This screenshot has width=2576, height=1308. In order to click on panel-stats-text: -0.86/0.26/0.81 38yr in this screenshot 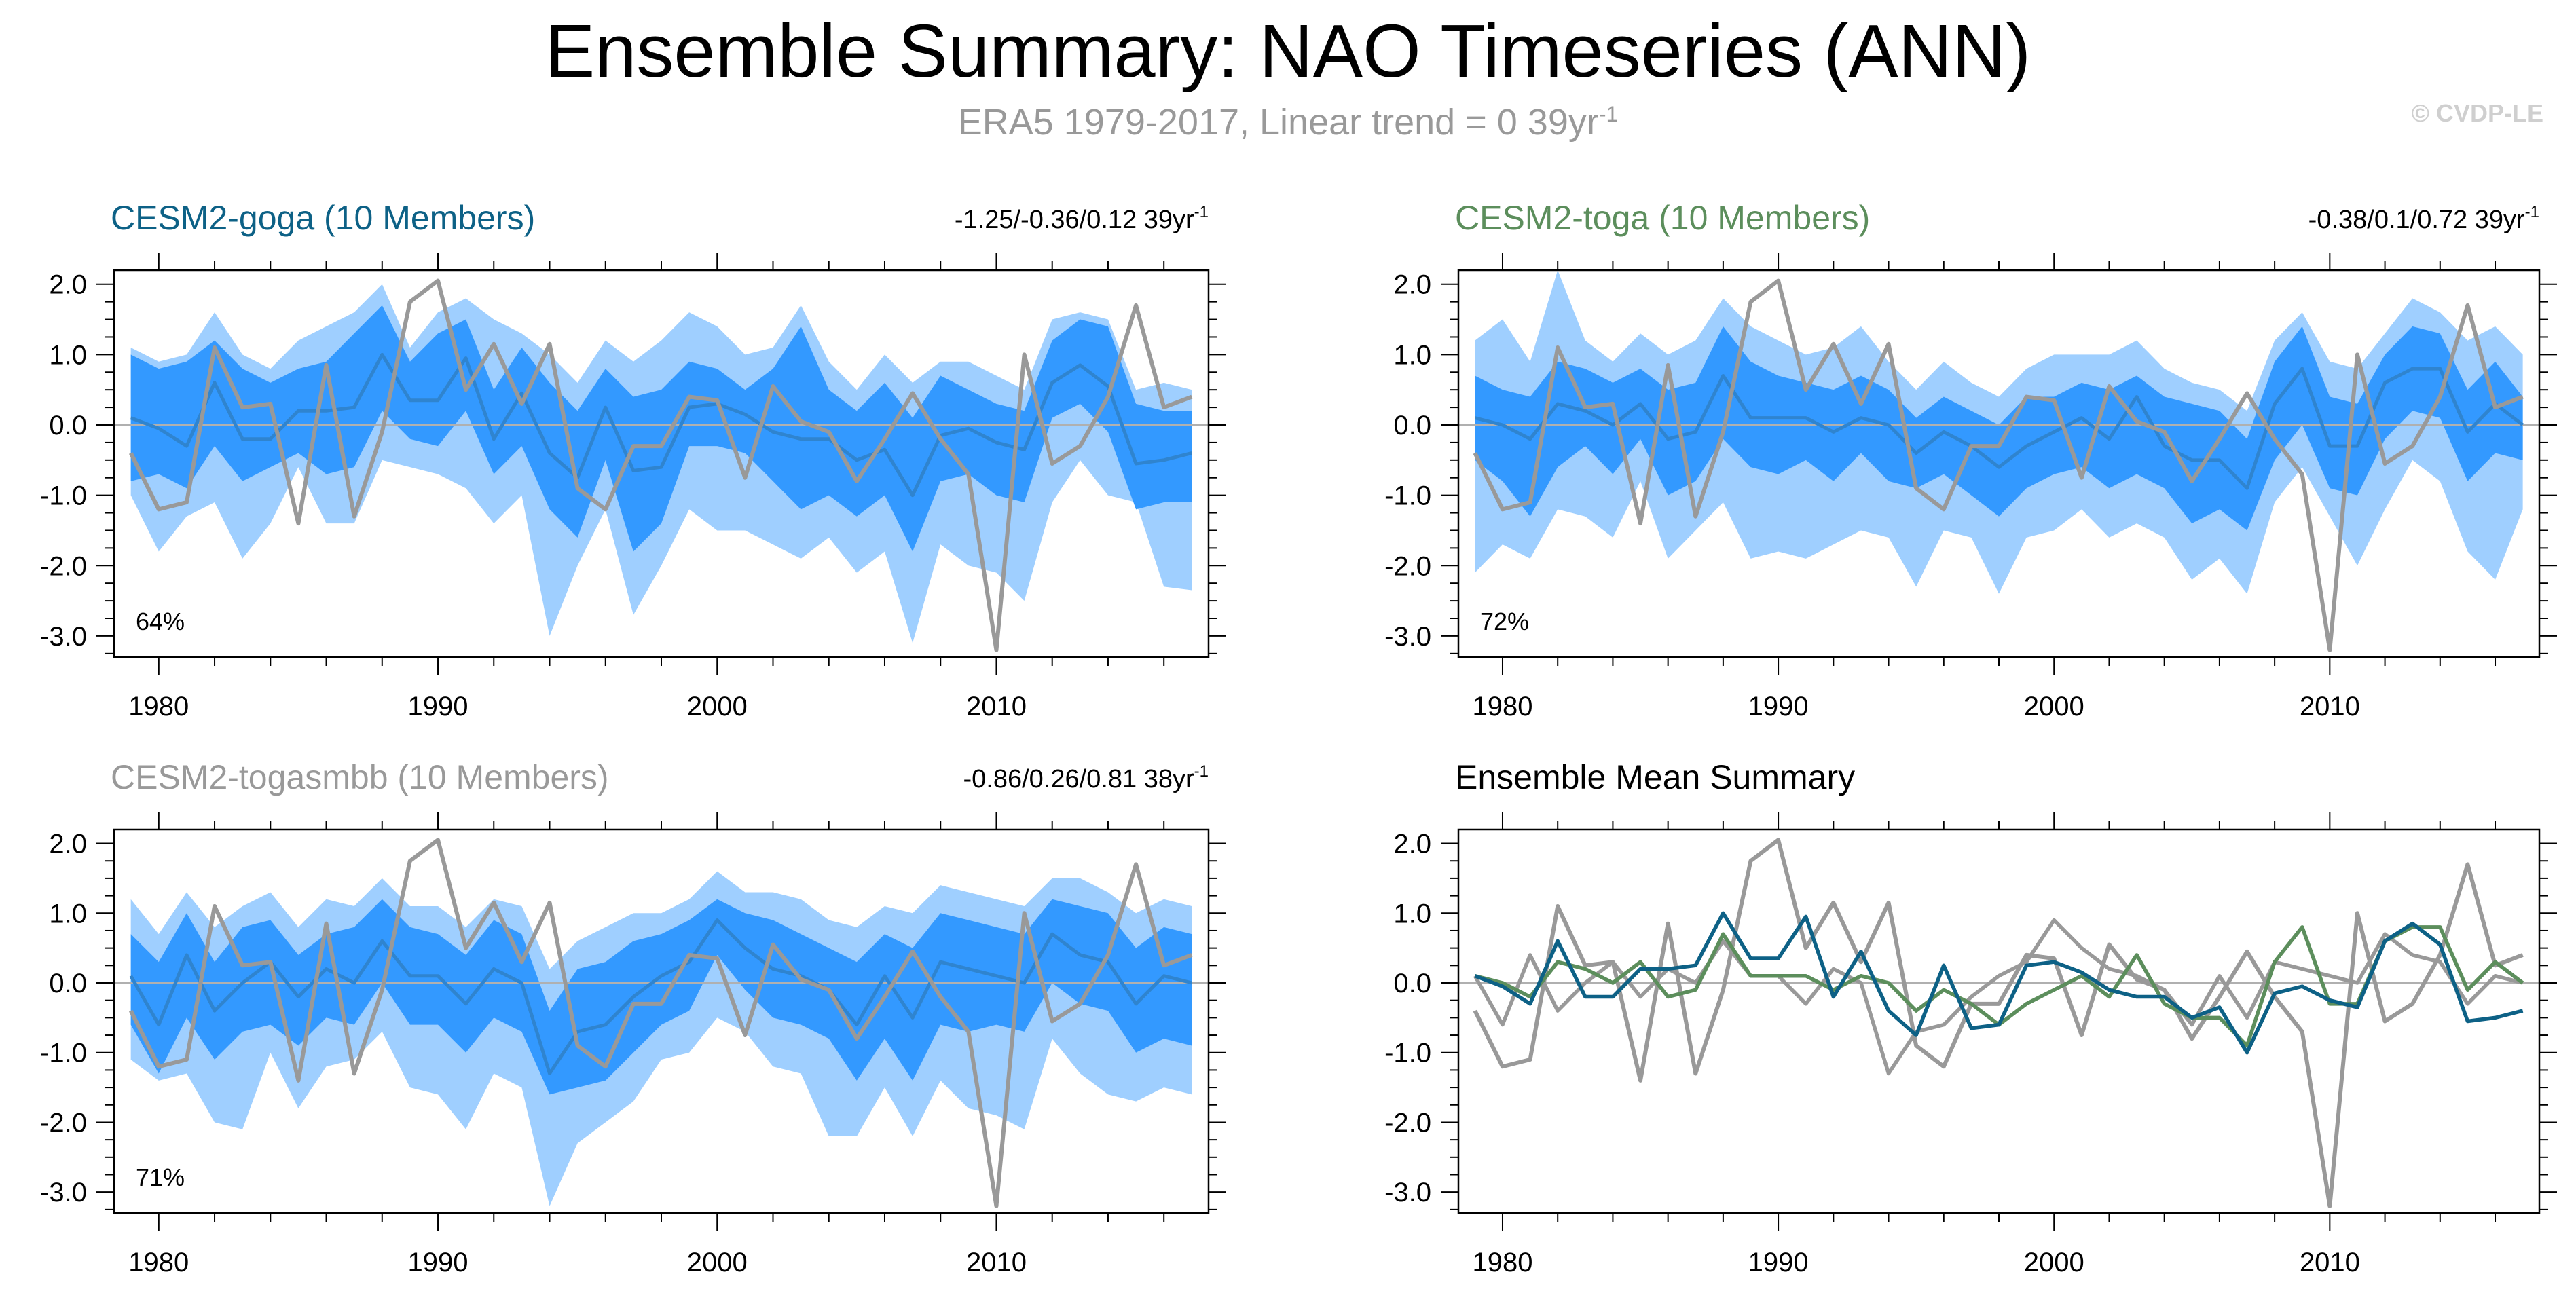, I will do `click(1078, 779)`.